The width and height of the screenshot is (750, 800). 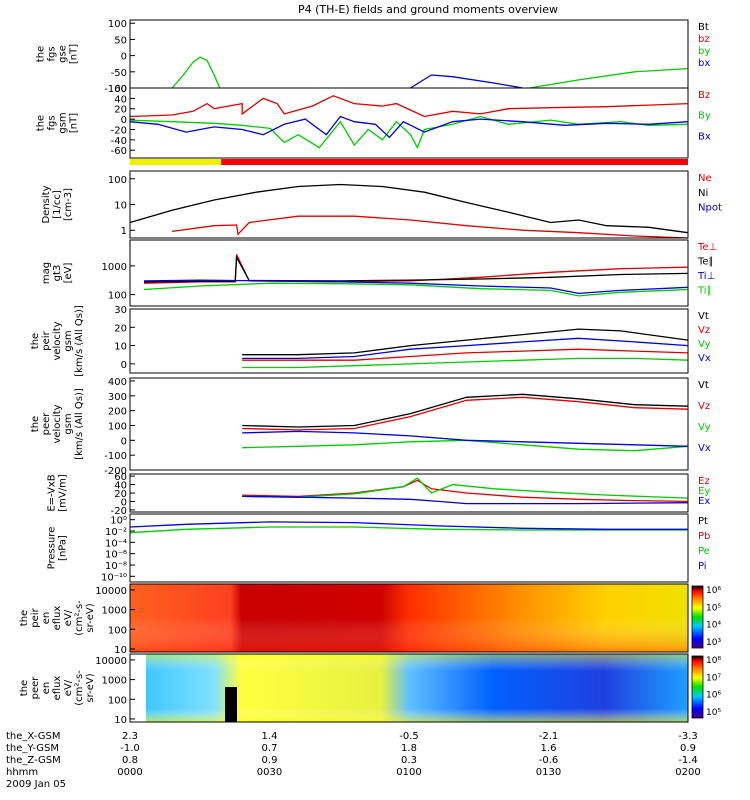 What do you see at coordinates (704, 95) in the screenshot?
I see `legend-entry: Bz` at bounding box center [704, 95].